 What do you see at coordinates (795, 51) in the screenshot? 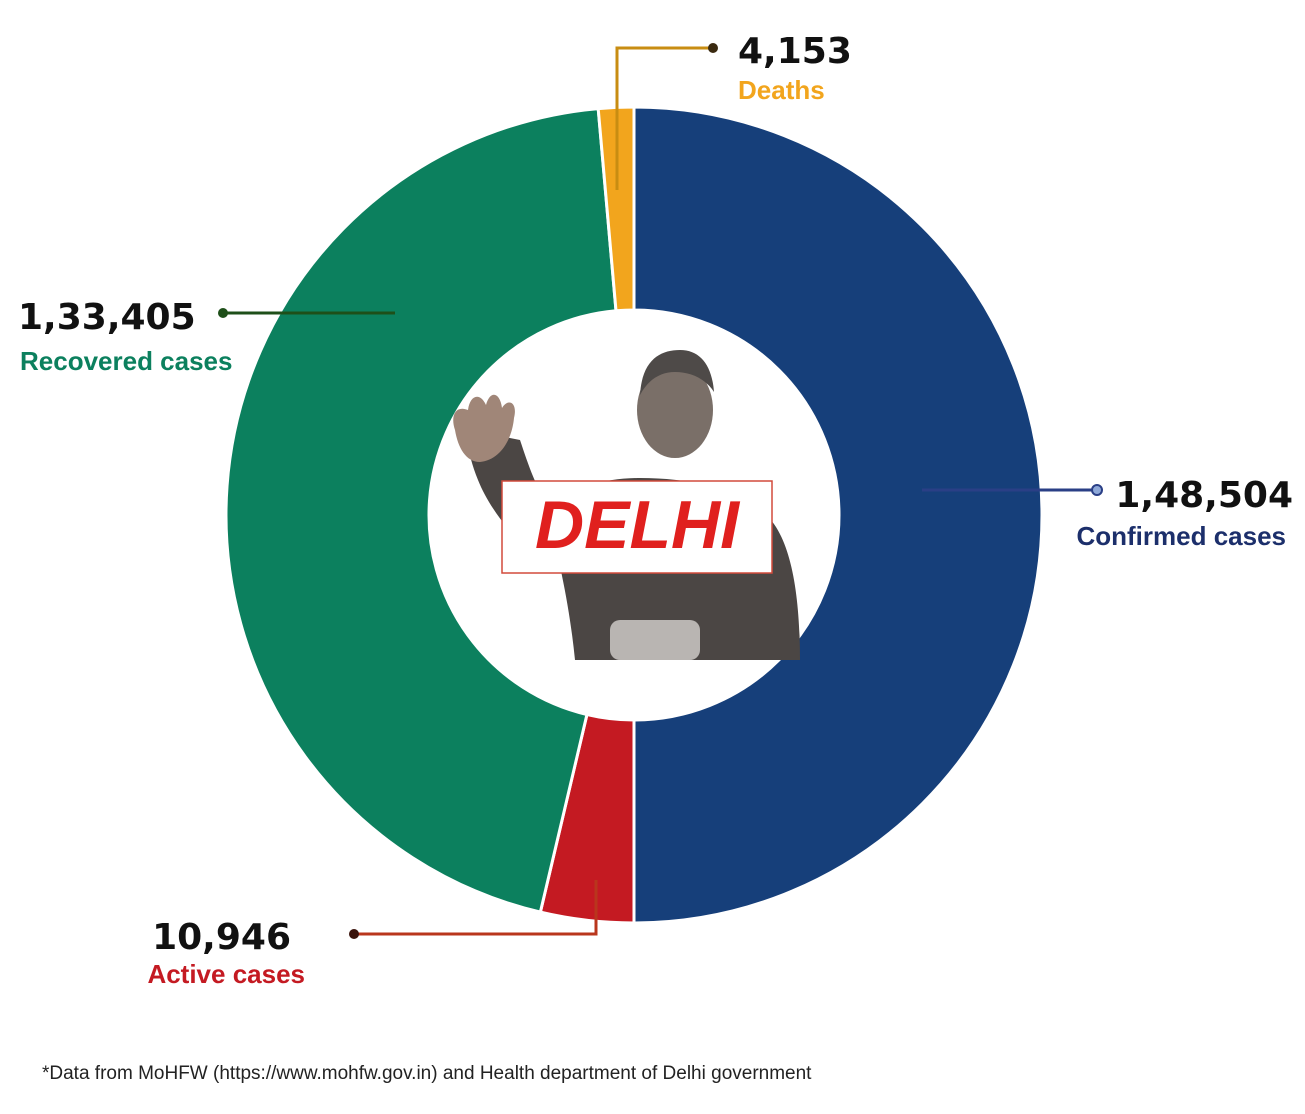
I see `deaths-value: 4,153` at bounding box center [795, 51].